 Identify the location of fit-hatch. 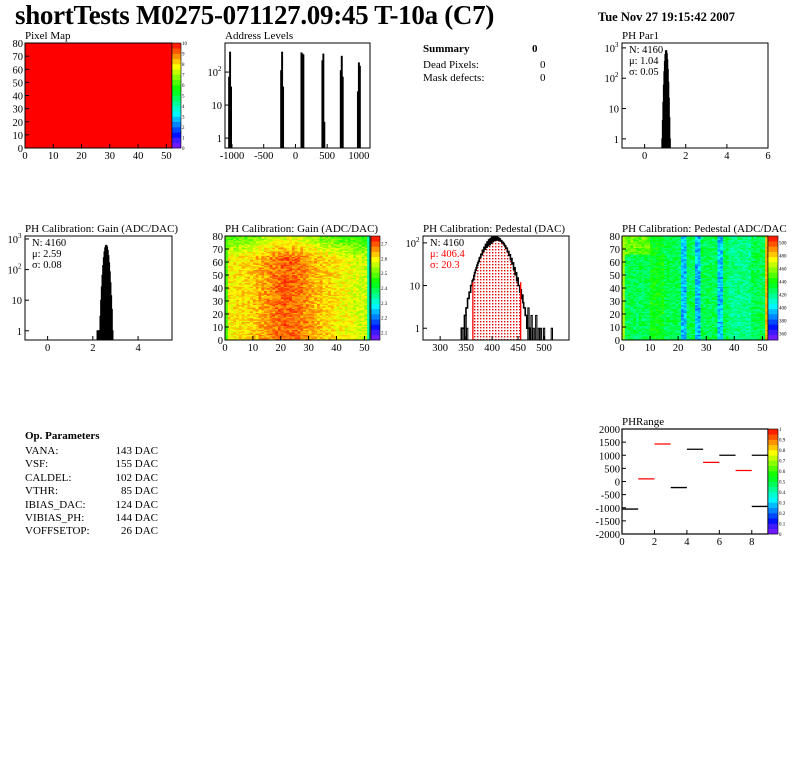
(512, 302).